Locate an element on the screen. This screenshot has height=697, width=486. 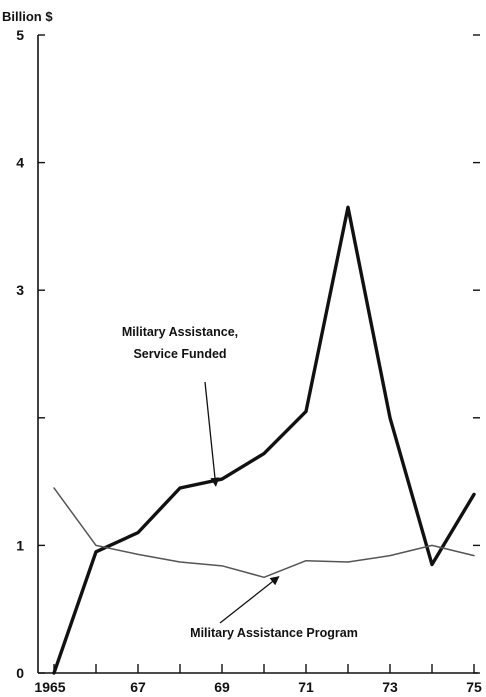
x-tick-label: 73 is located at coordinates (390, 687).